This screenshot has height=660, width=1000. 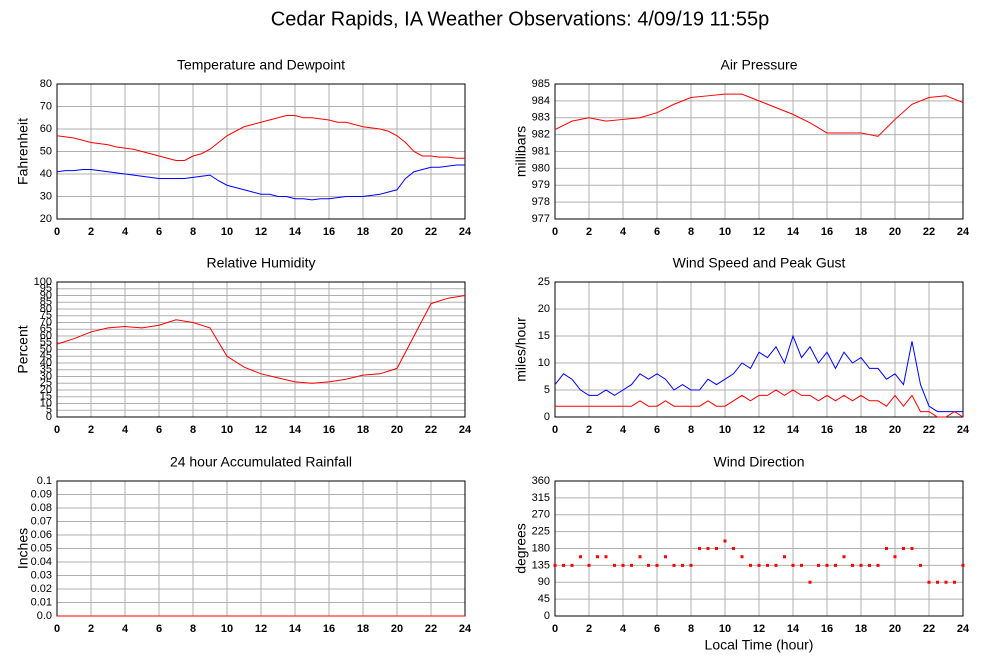 What do you see at coordinates (547, 616) in the screenshot?
I see `y-tick-label: 0` at bounding box center [547, 616].